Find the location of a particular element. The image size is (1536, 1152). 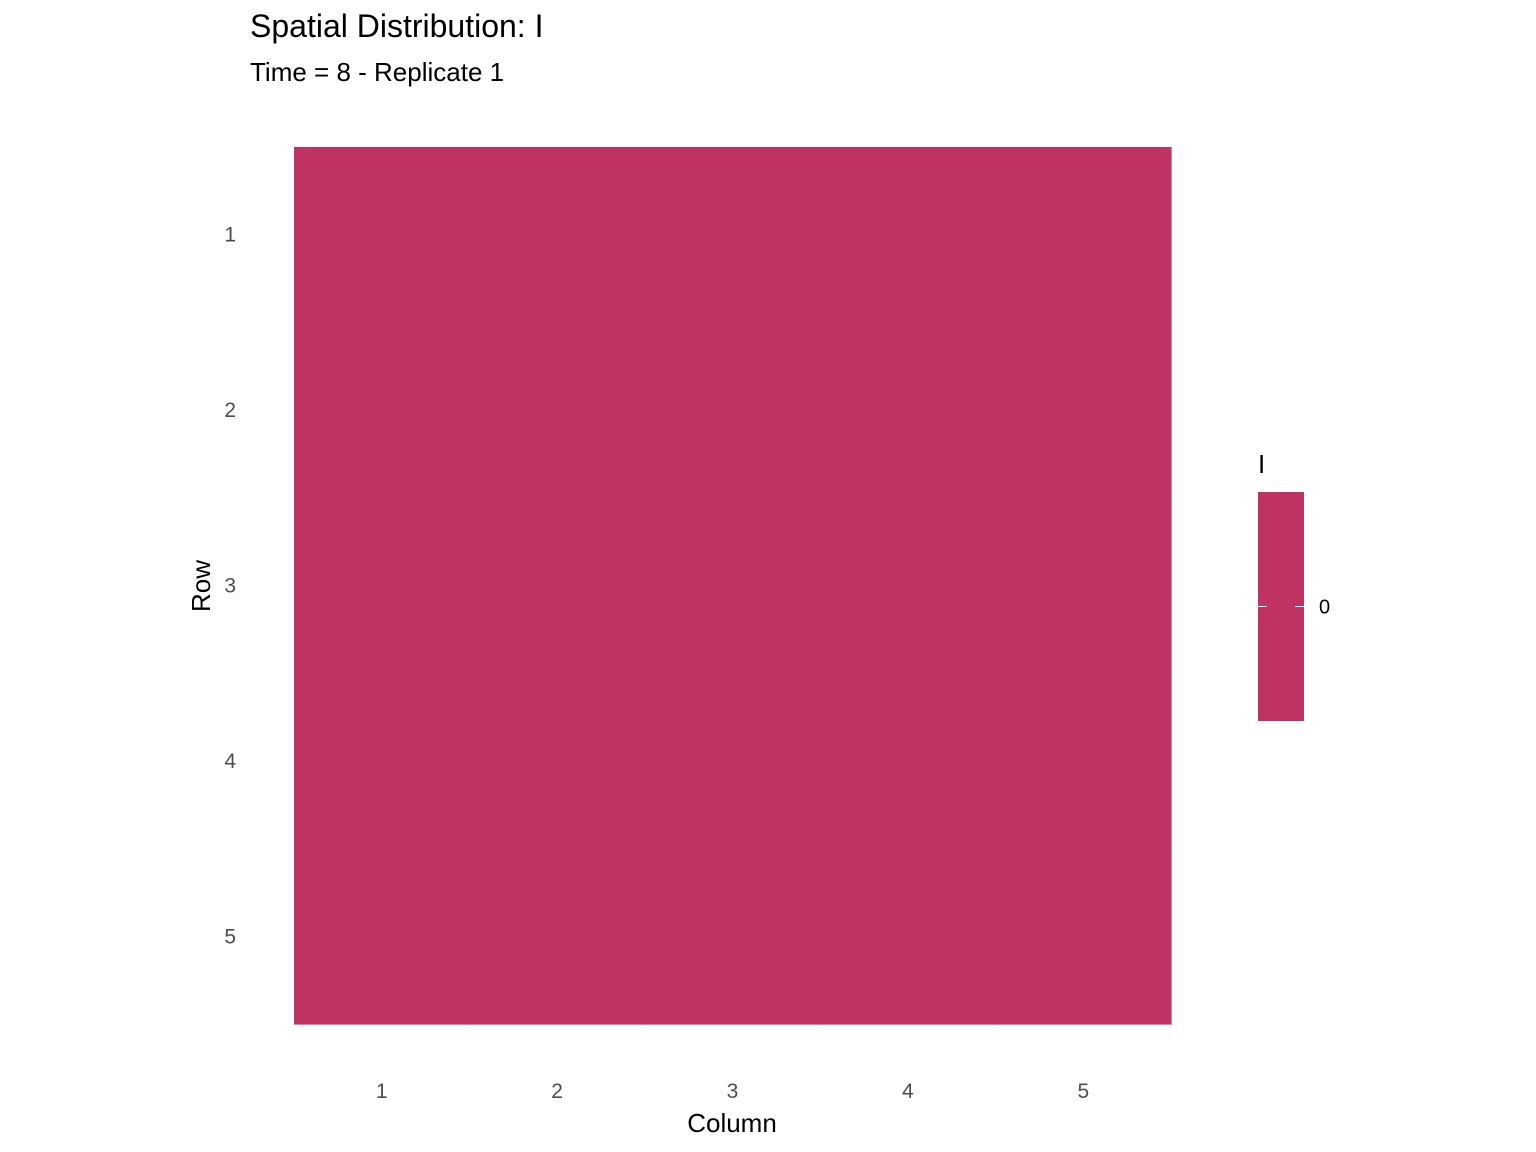

x-axis-ticks: 1 2 3 4 5 is located at coordinates (732, 1091).